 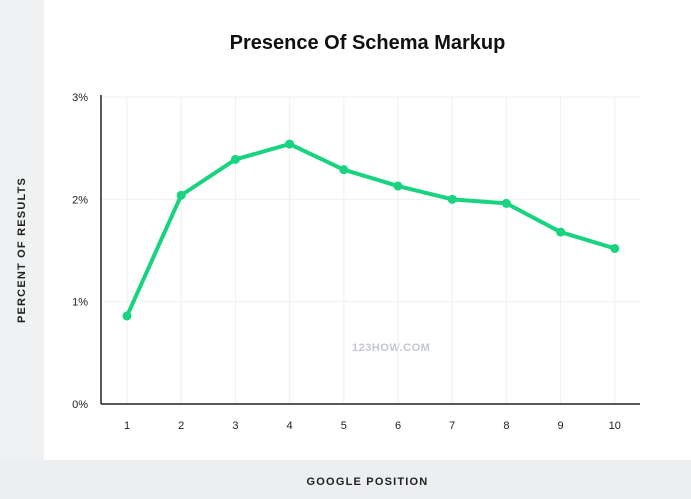 I want to click on x-tick-label: 6, so click(x=398, y=426).